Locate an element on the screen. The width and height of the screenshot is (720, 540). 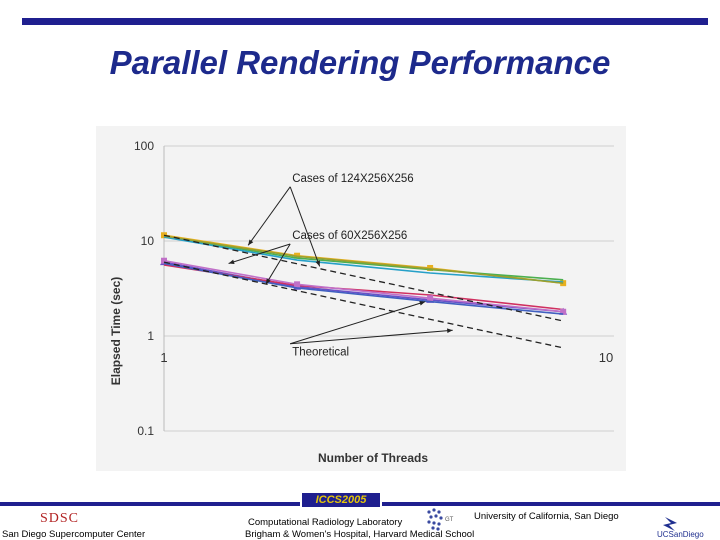
conference-label: ICCS2005 is located at coordinates (341, 500).